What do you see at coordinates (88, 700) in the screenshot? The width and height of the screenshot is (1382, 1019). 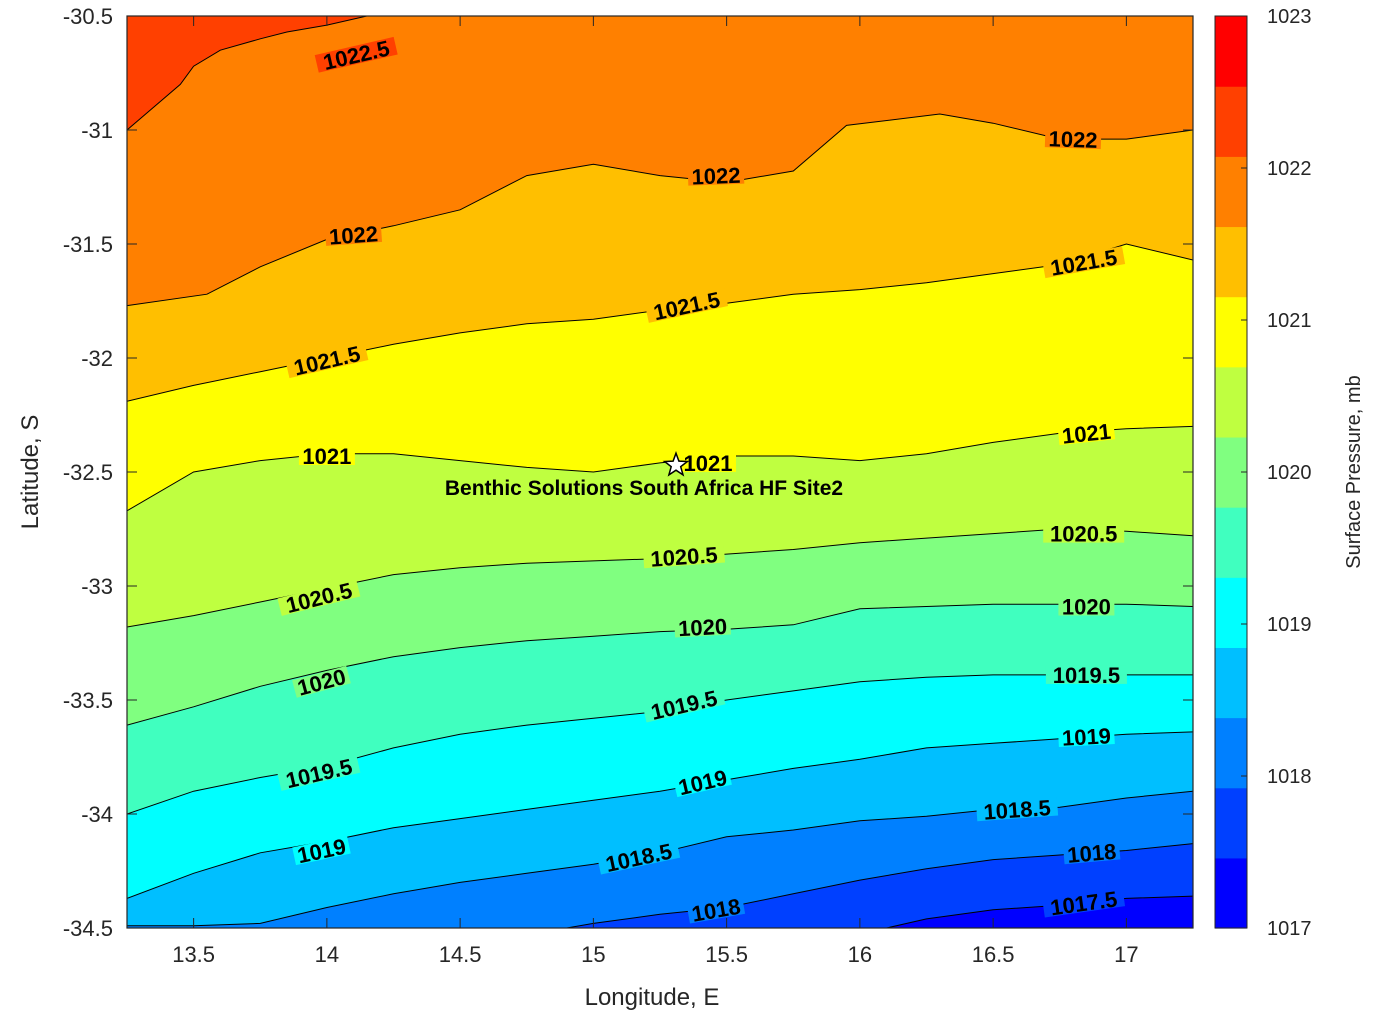 I see `y-tick-label: -33.5` at bounding box center [88, 700].